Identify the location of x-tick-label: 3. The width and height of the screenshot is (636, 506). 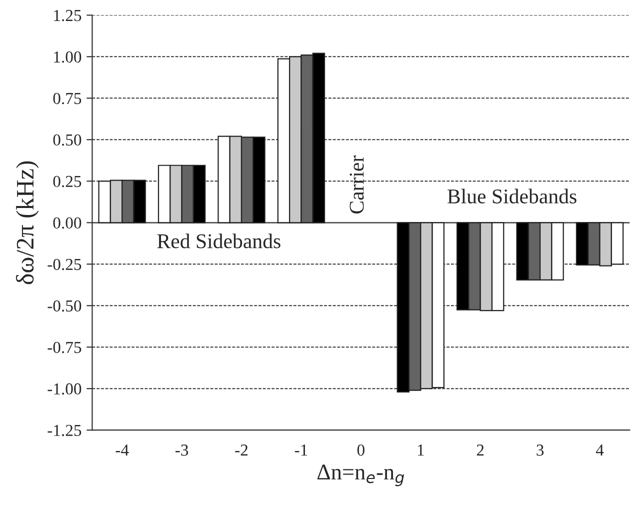
(540, 450).